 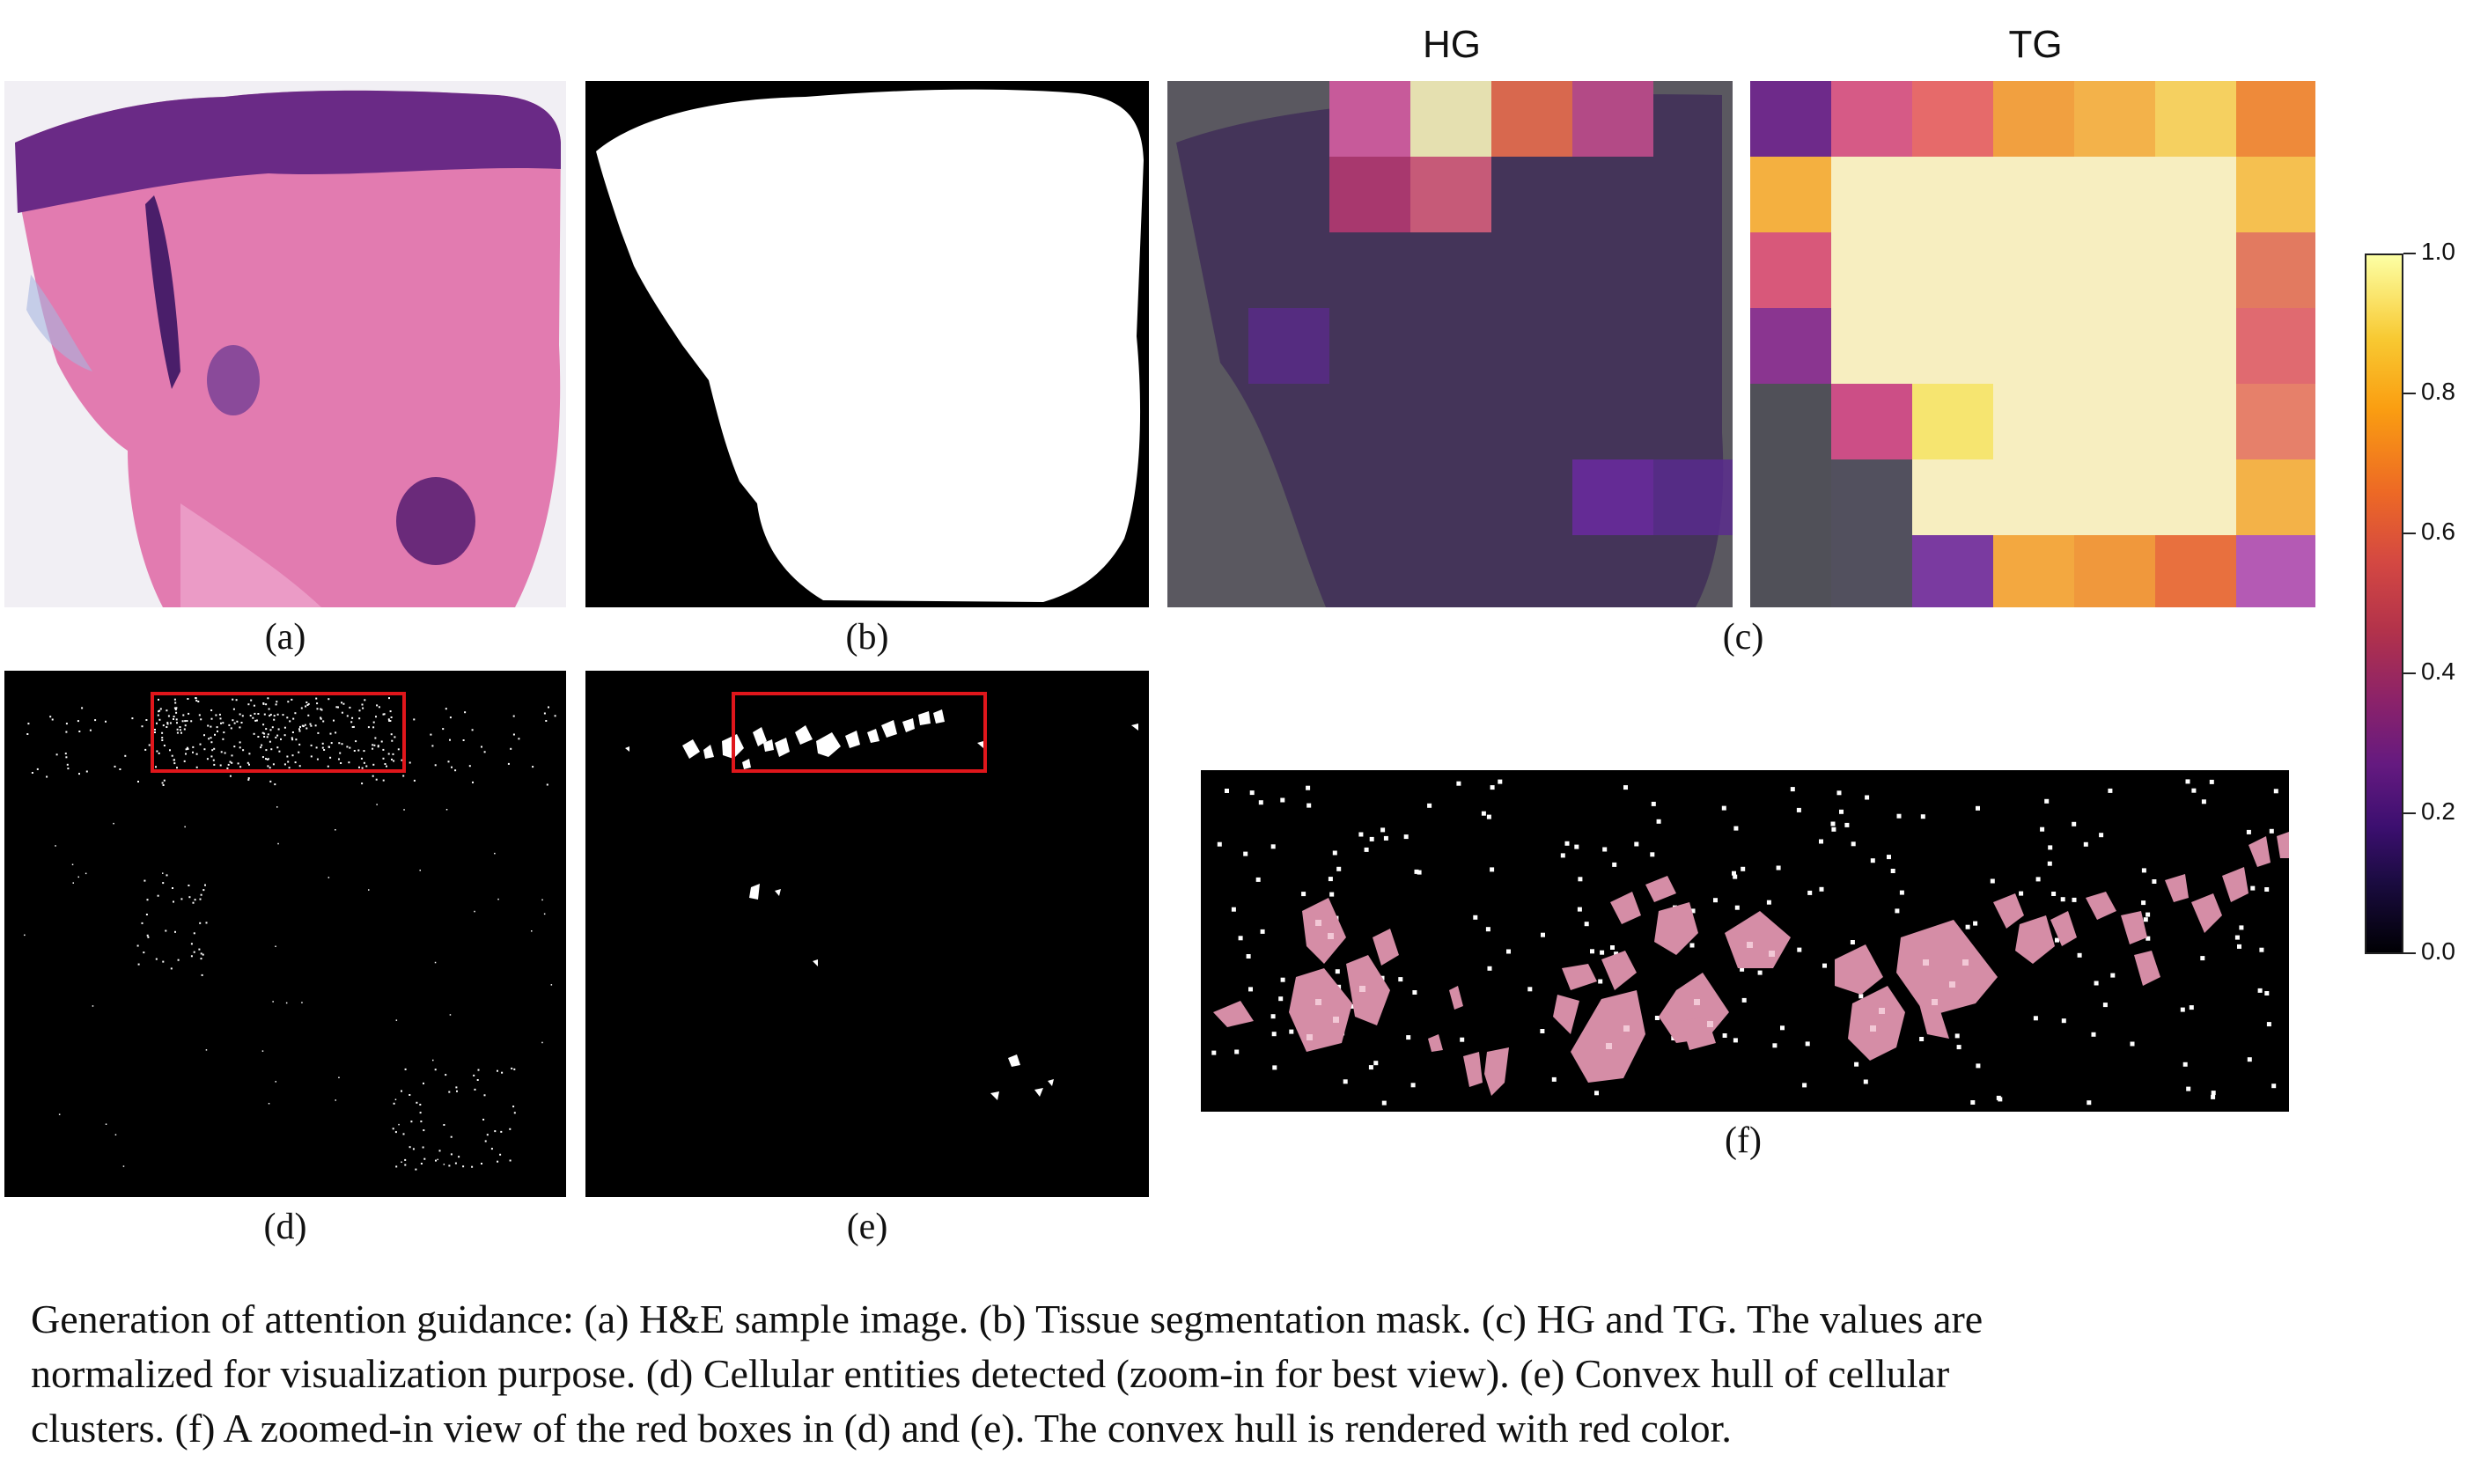 I want to click on cellular-entities-image, so click(x=285, y=934).